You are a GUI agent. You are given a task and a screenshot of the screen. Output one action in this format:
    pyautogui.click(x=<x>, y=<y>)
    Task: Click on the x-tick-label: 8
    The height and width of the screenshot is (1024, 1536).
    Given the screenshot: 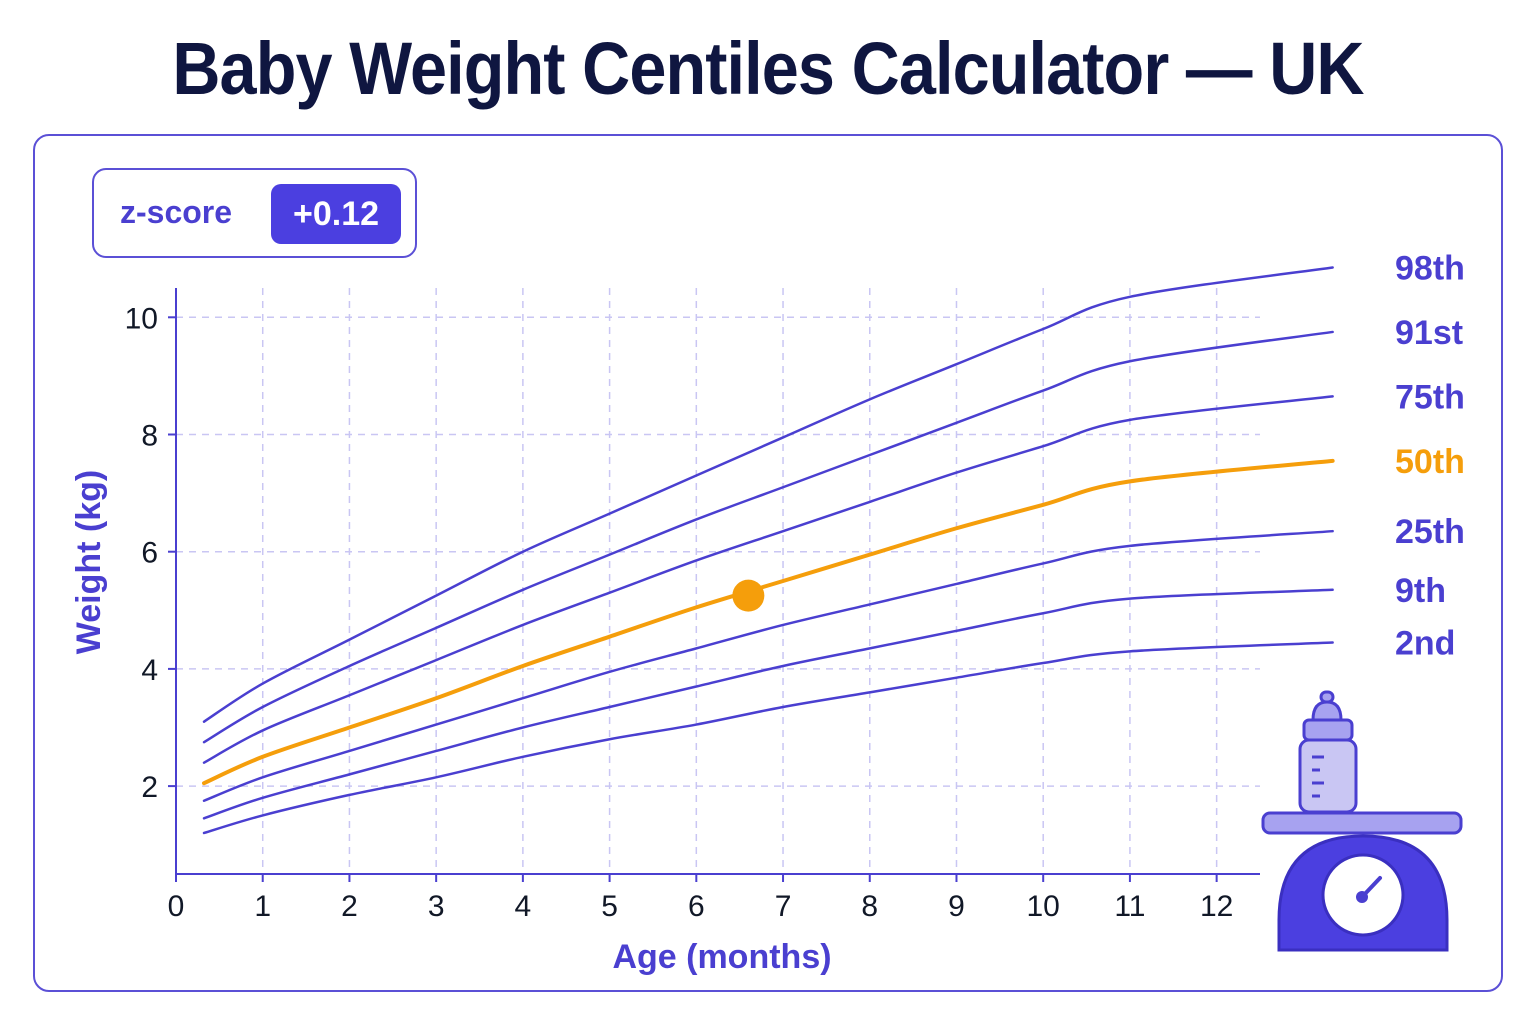 What is the action you would take?
    pyautogui.click(x=869, y=906)
    